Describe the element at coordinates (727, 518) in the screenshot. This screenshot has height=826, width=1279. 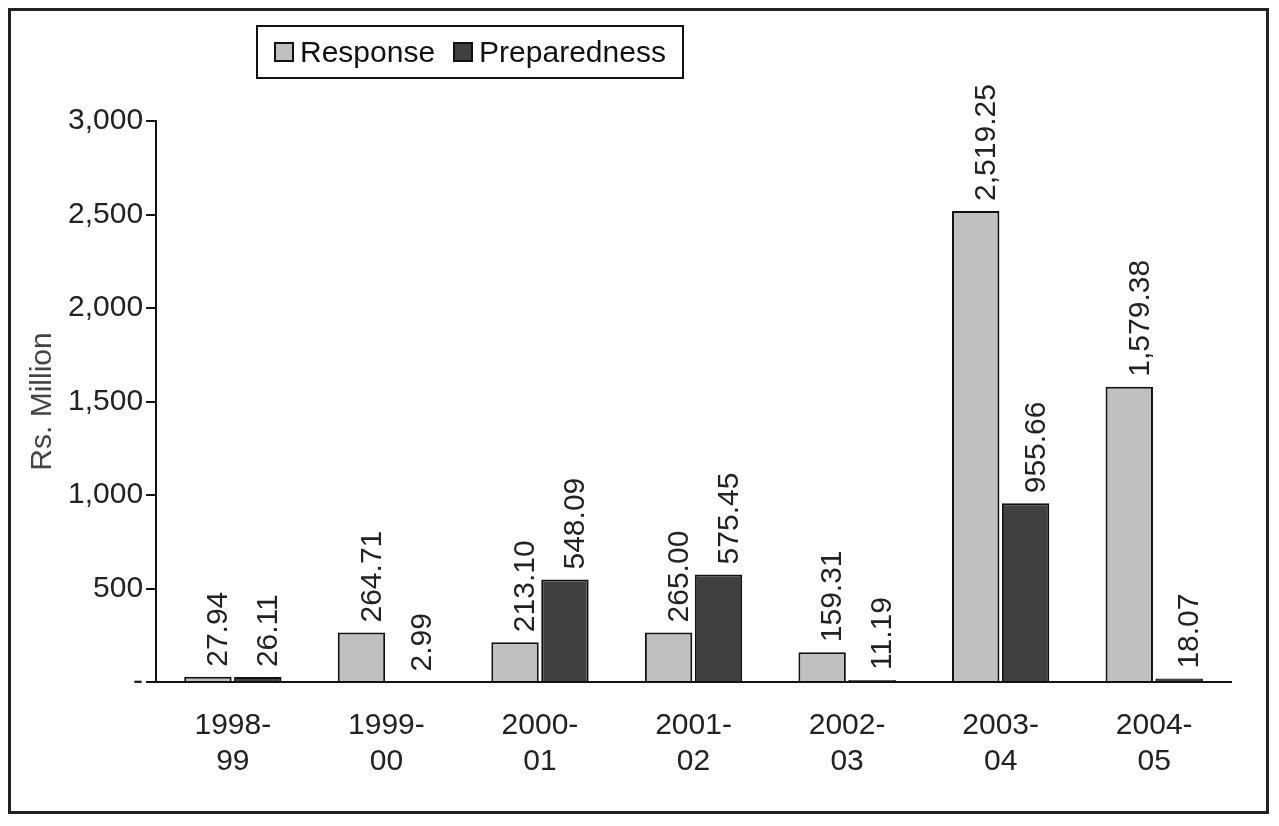
I see `data-label: 575.45` at that location.